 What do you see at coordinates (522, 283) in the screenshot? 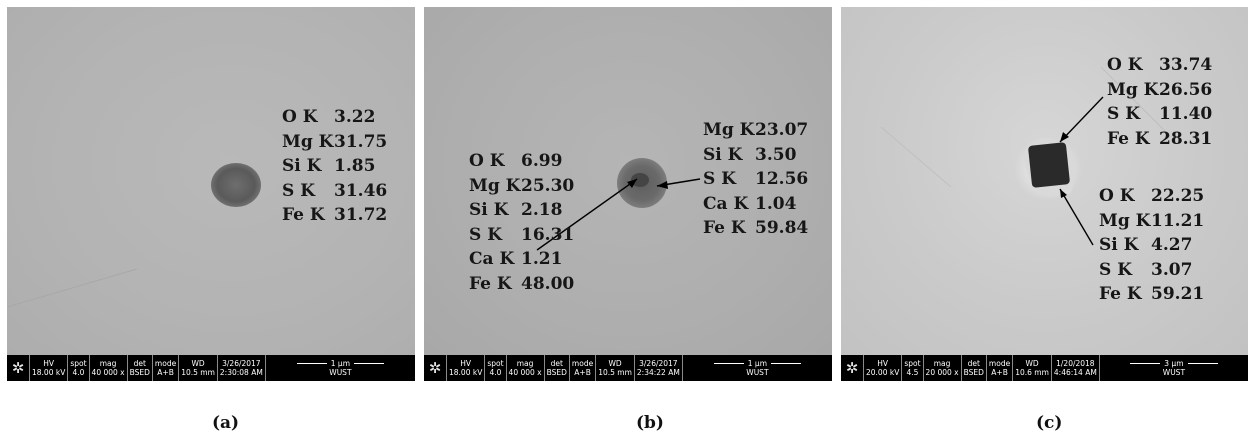
I see `element-row: Fe K 48.00` at bounding box center [522, 283].